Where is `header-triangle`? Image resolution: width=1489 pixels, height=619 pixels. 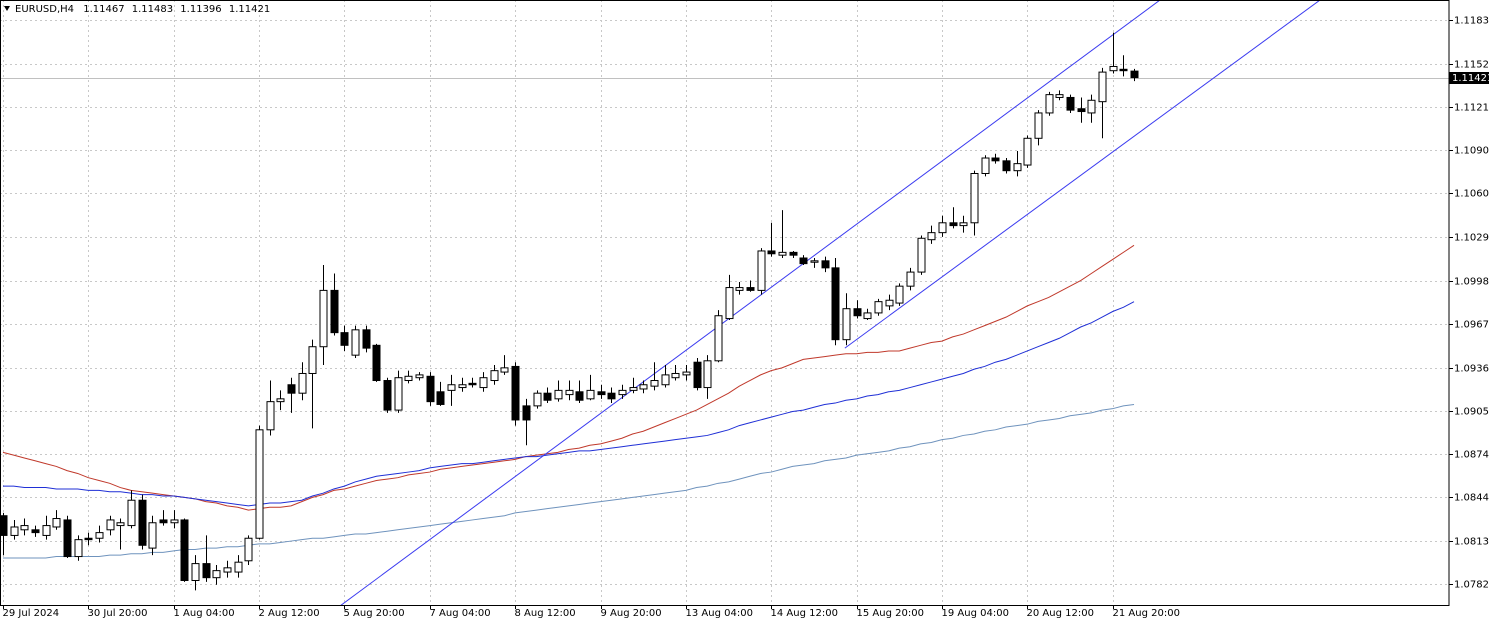
header-triangle is located at coordinates (7, 8).